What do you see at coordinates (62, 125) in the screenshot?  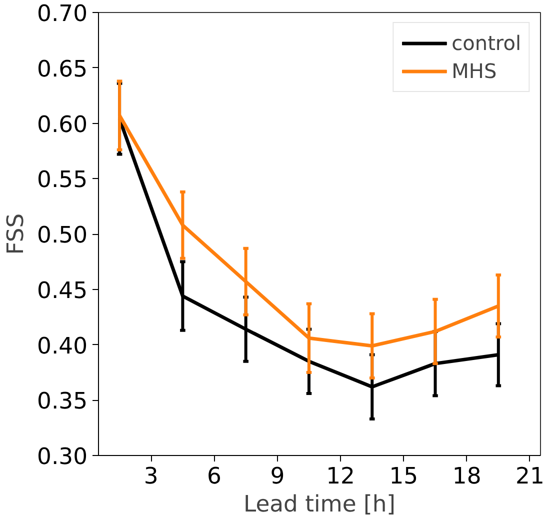 I see `y-tick-label: 0.60` at bounding box center [62, 125].